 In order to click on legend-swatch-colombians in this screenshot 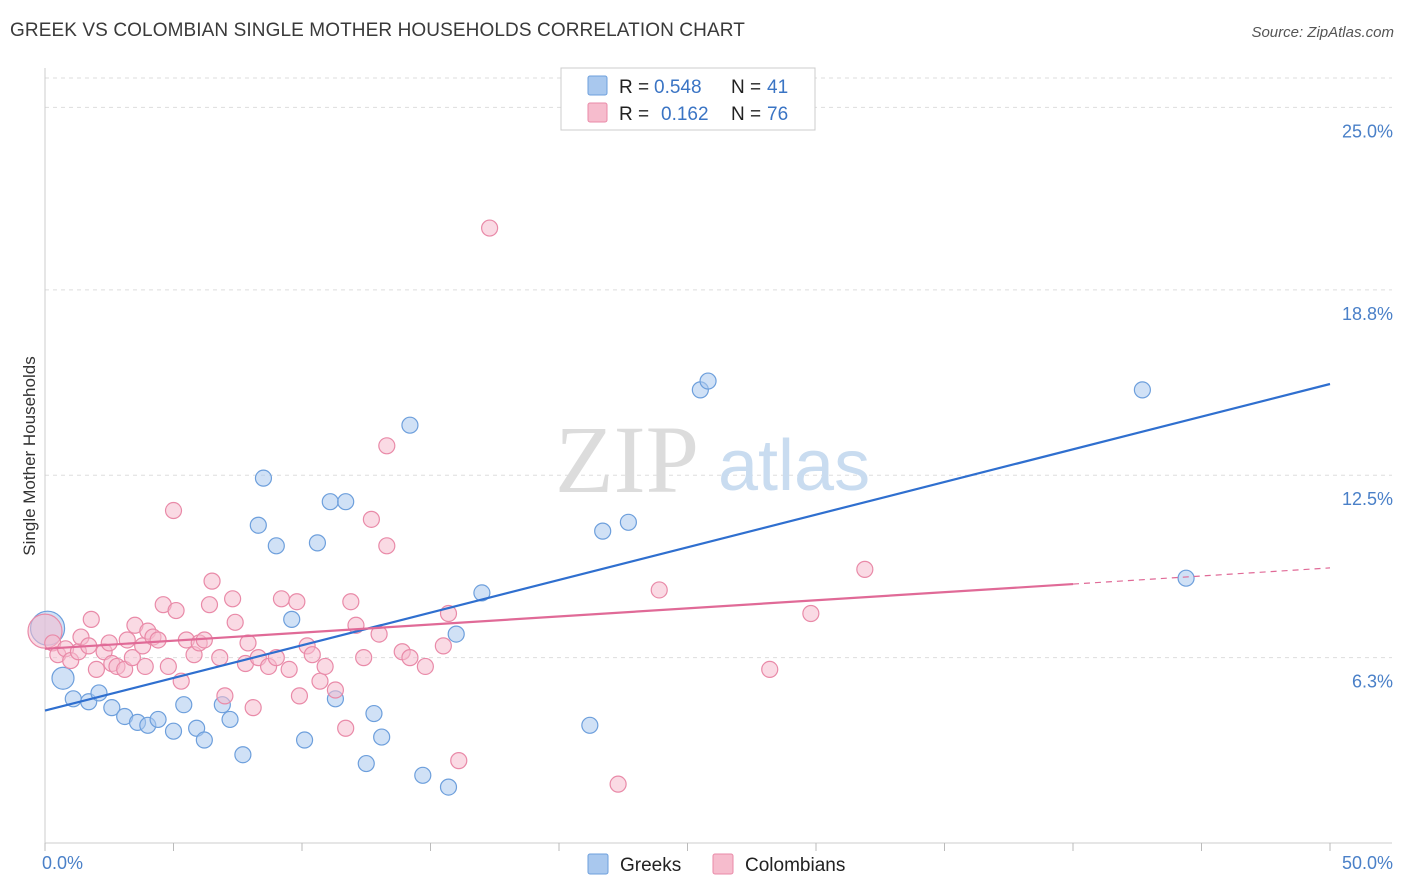, I will do `click(597, 112)`.